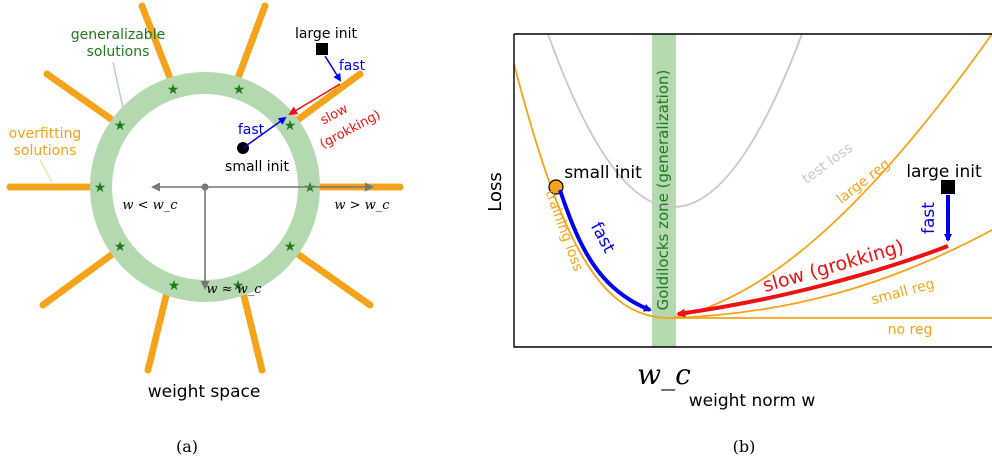  What do you see at coordinates (251, 130) in the screenshot?
I see `fast-label-mid: fast` at bounding box center [251, 130].